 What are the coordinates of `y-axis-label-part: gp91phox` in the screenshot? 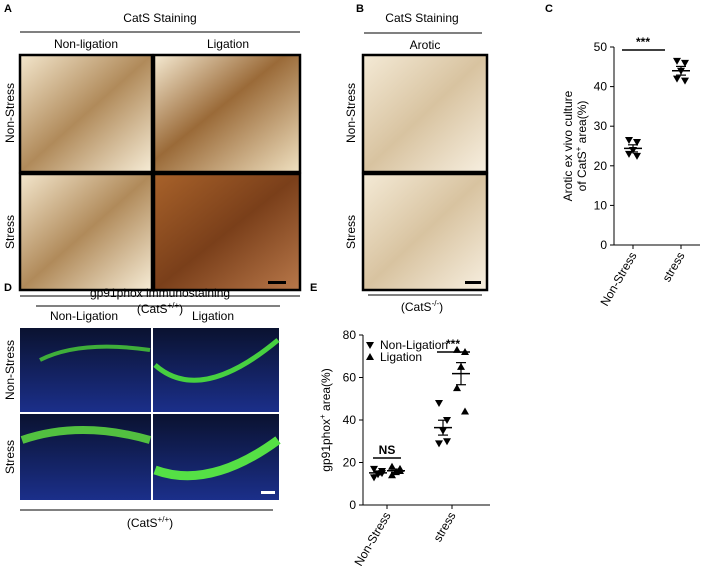 It's located at (326, 445).